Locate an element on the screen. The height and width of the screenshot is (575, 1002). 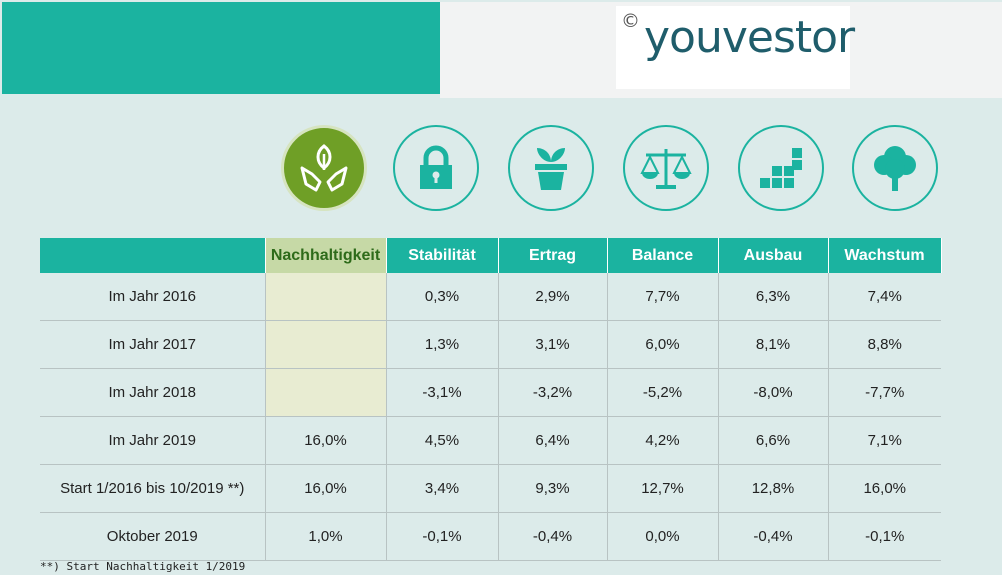
header-blank-cell is located at coordinates (153, 255).